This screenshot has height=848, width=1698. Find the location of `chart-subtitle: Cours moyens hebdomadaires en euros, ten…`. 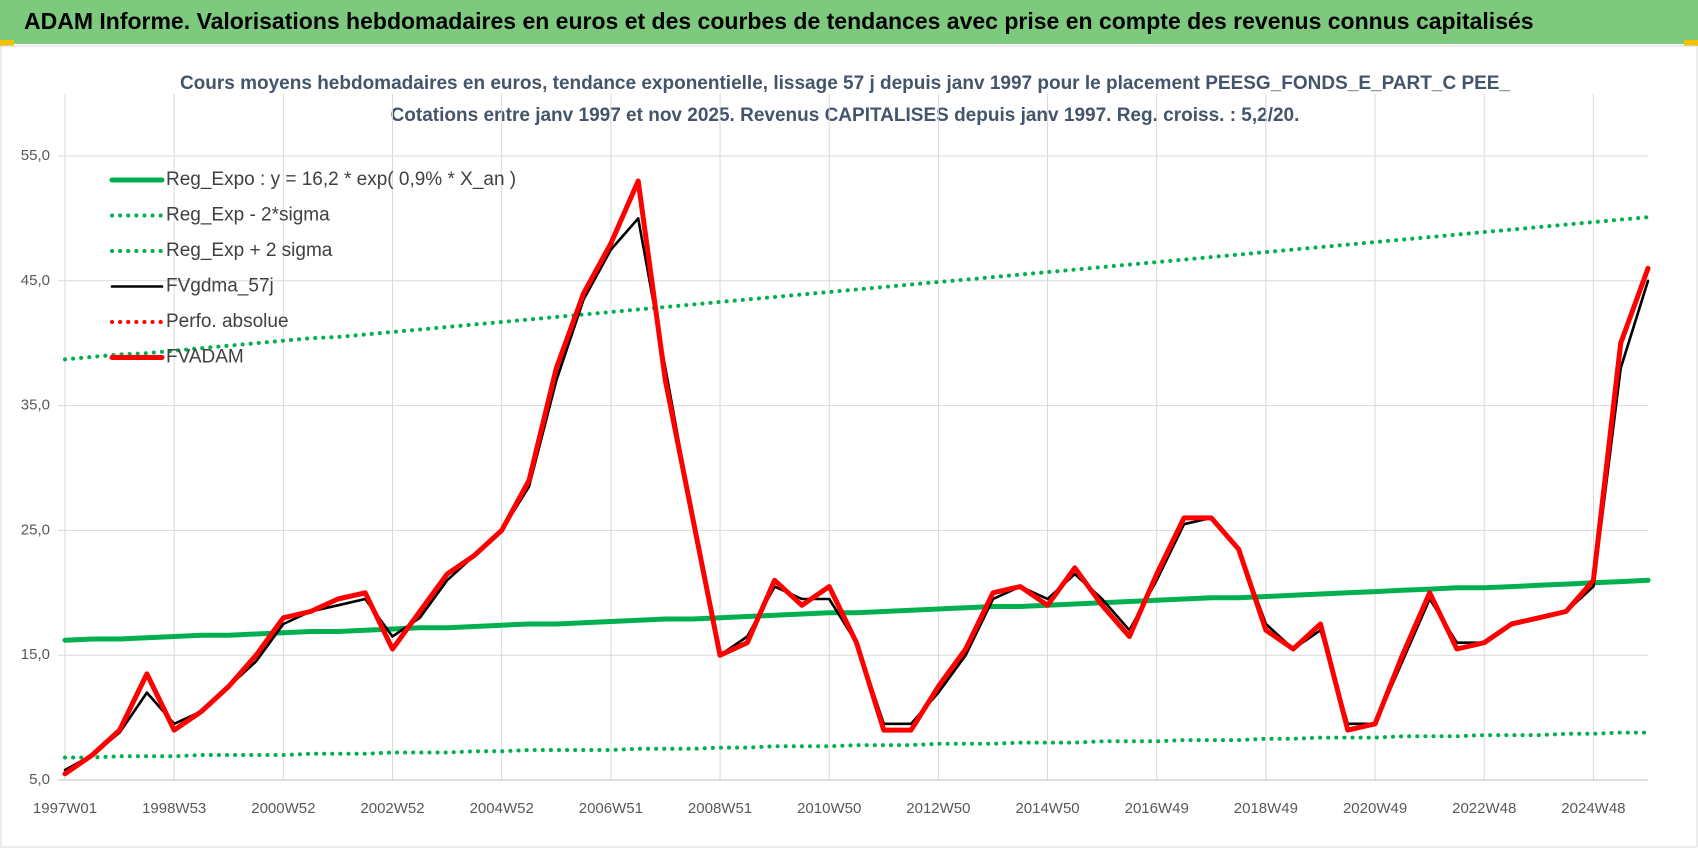

chart-subtitle: Cours moyens hebdomadaires en euros, ten… is located at coordinates (845, 83).